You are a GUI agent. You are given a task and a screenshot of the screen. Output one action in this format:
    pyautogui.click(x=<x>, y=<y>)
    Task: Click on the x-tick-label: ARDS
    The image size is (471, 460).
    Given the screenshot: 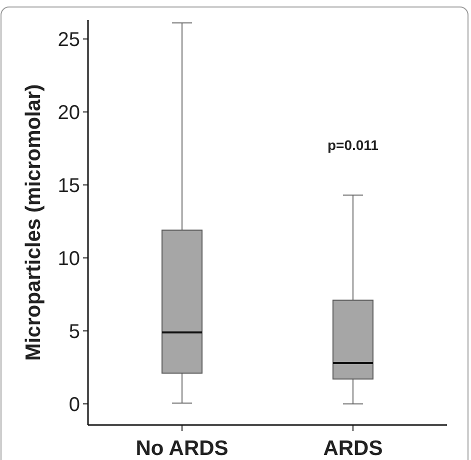 What is the action you would take?
    pyautogui.click(x=353, y=448)
    